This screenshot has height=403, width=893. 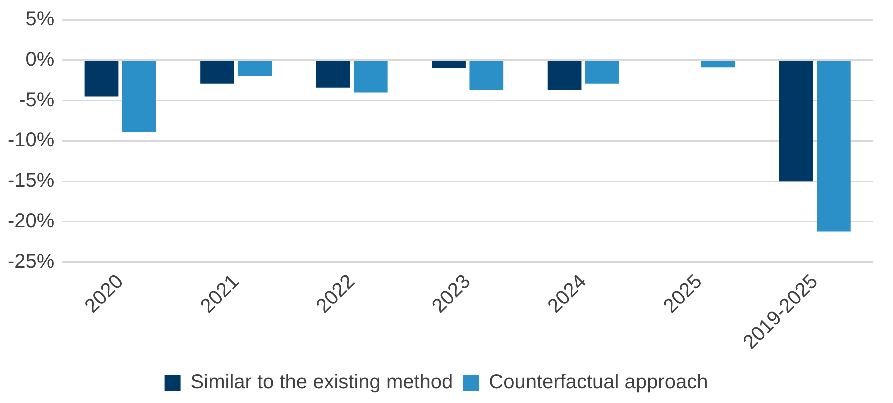 What do you see at coordinates (322, 383) in the screenshot?
I see `legend-label: Similar to the existing method` at bounding box center [322, 383].